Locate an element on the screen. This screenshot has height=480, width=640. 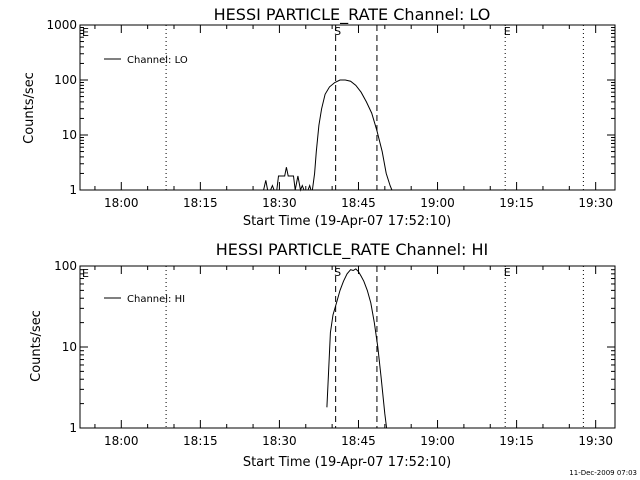
panel-hi-title: HESSI PARTICLE_RATE Channel: HI is located at coordinates (352, 250).